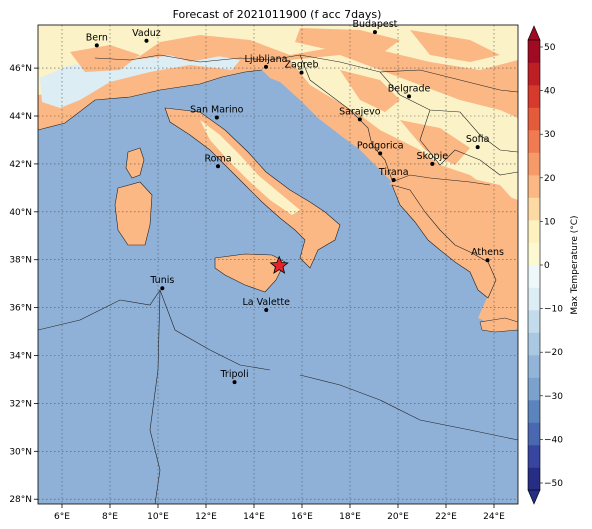  What do you see at coordinates (553, 397) in the screenshot?
I see `colorbar-tick-label: −30` at bounding box center [553, 397].